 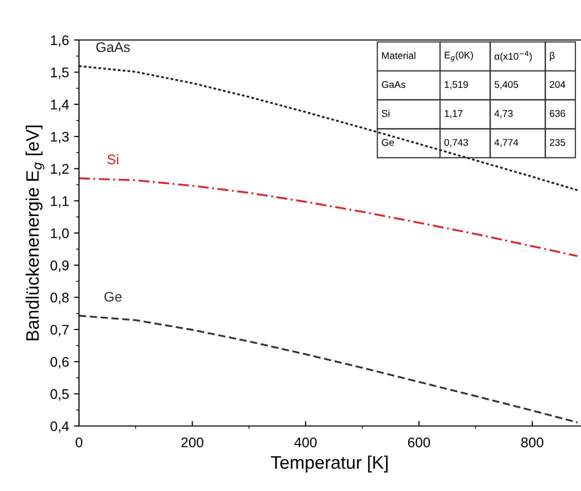 What do you see at coordinates (388, 142) in the screenshot?
I see `annotation: Ge` at bounding box center [388, 142].